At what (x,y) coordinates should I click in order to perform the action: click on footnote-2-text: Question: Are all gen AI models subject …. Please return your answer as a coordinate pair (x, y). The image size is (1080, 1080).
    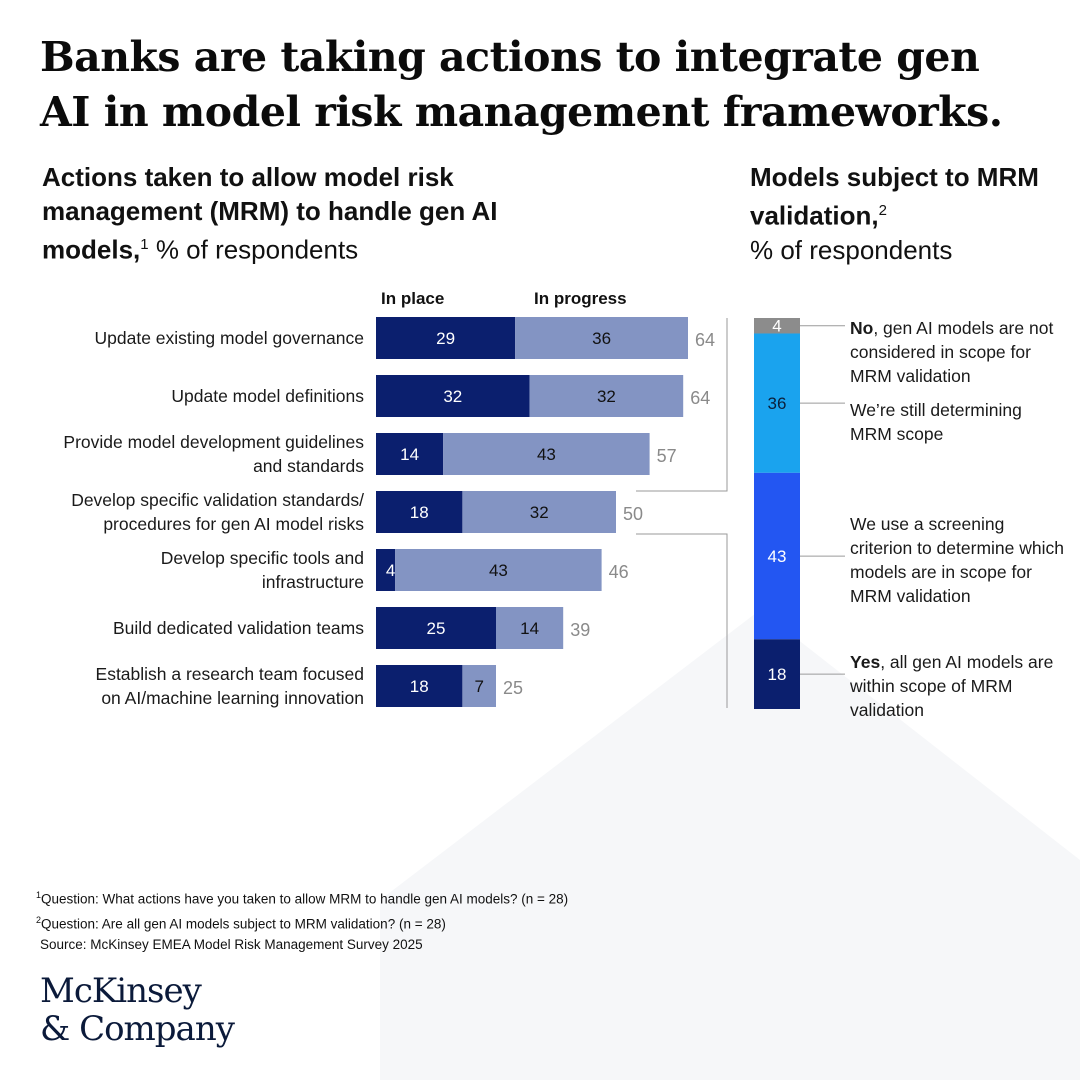
    Looking at the image, I should click on (243, 923).